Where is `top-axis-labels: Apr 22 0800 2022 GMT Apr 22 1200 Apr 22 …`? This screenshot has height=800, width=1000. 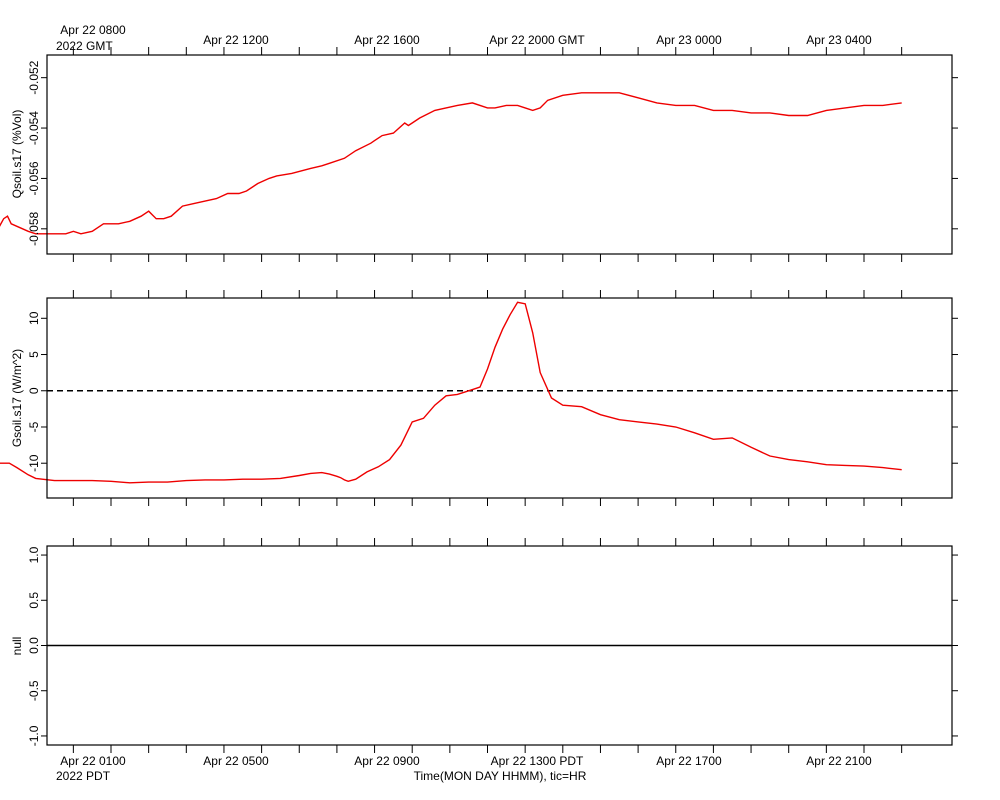 top-axis-labels: Apr 22 0800 2022 GMT Apr 22 1200 Apr 22 … is located at coordinates (464, 38).